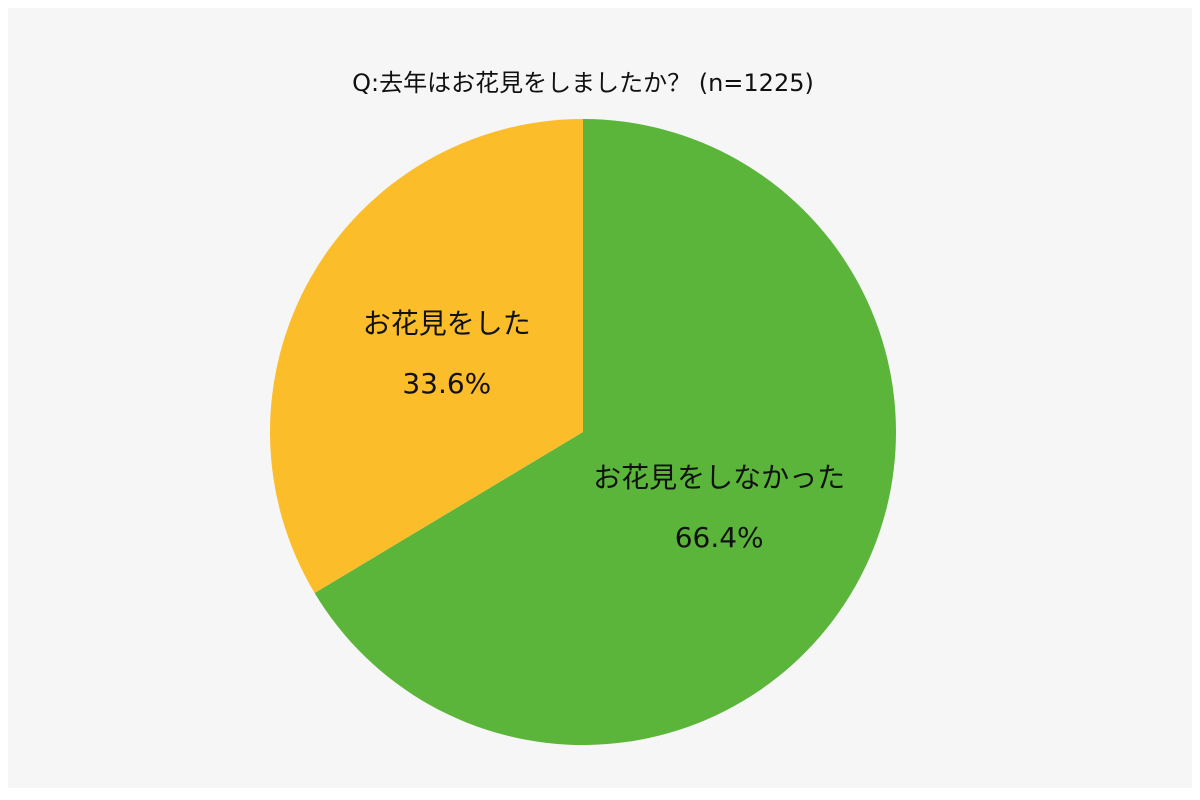 This screenshot has height=800, width=1200. Describe the element at coordinates (583, 83) in the screenshot. I see `chart-title: Q:去年はお花見をしましたか？ (n=1225)` at that location.